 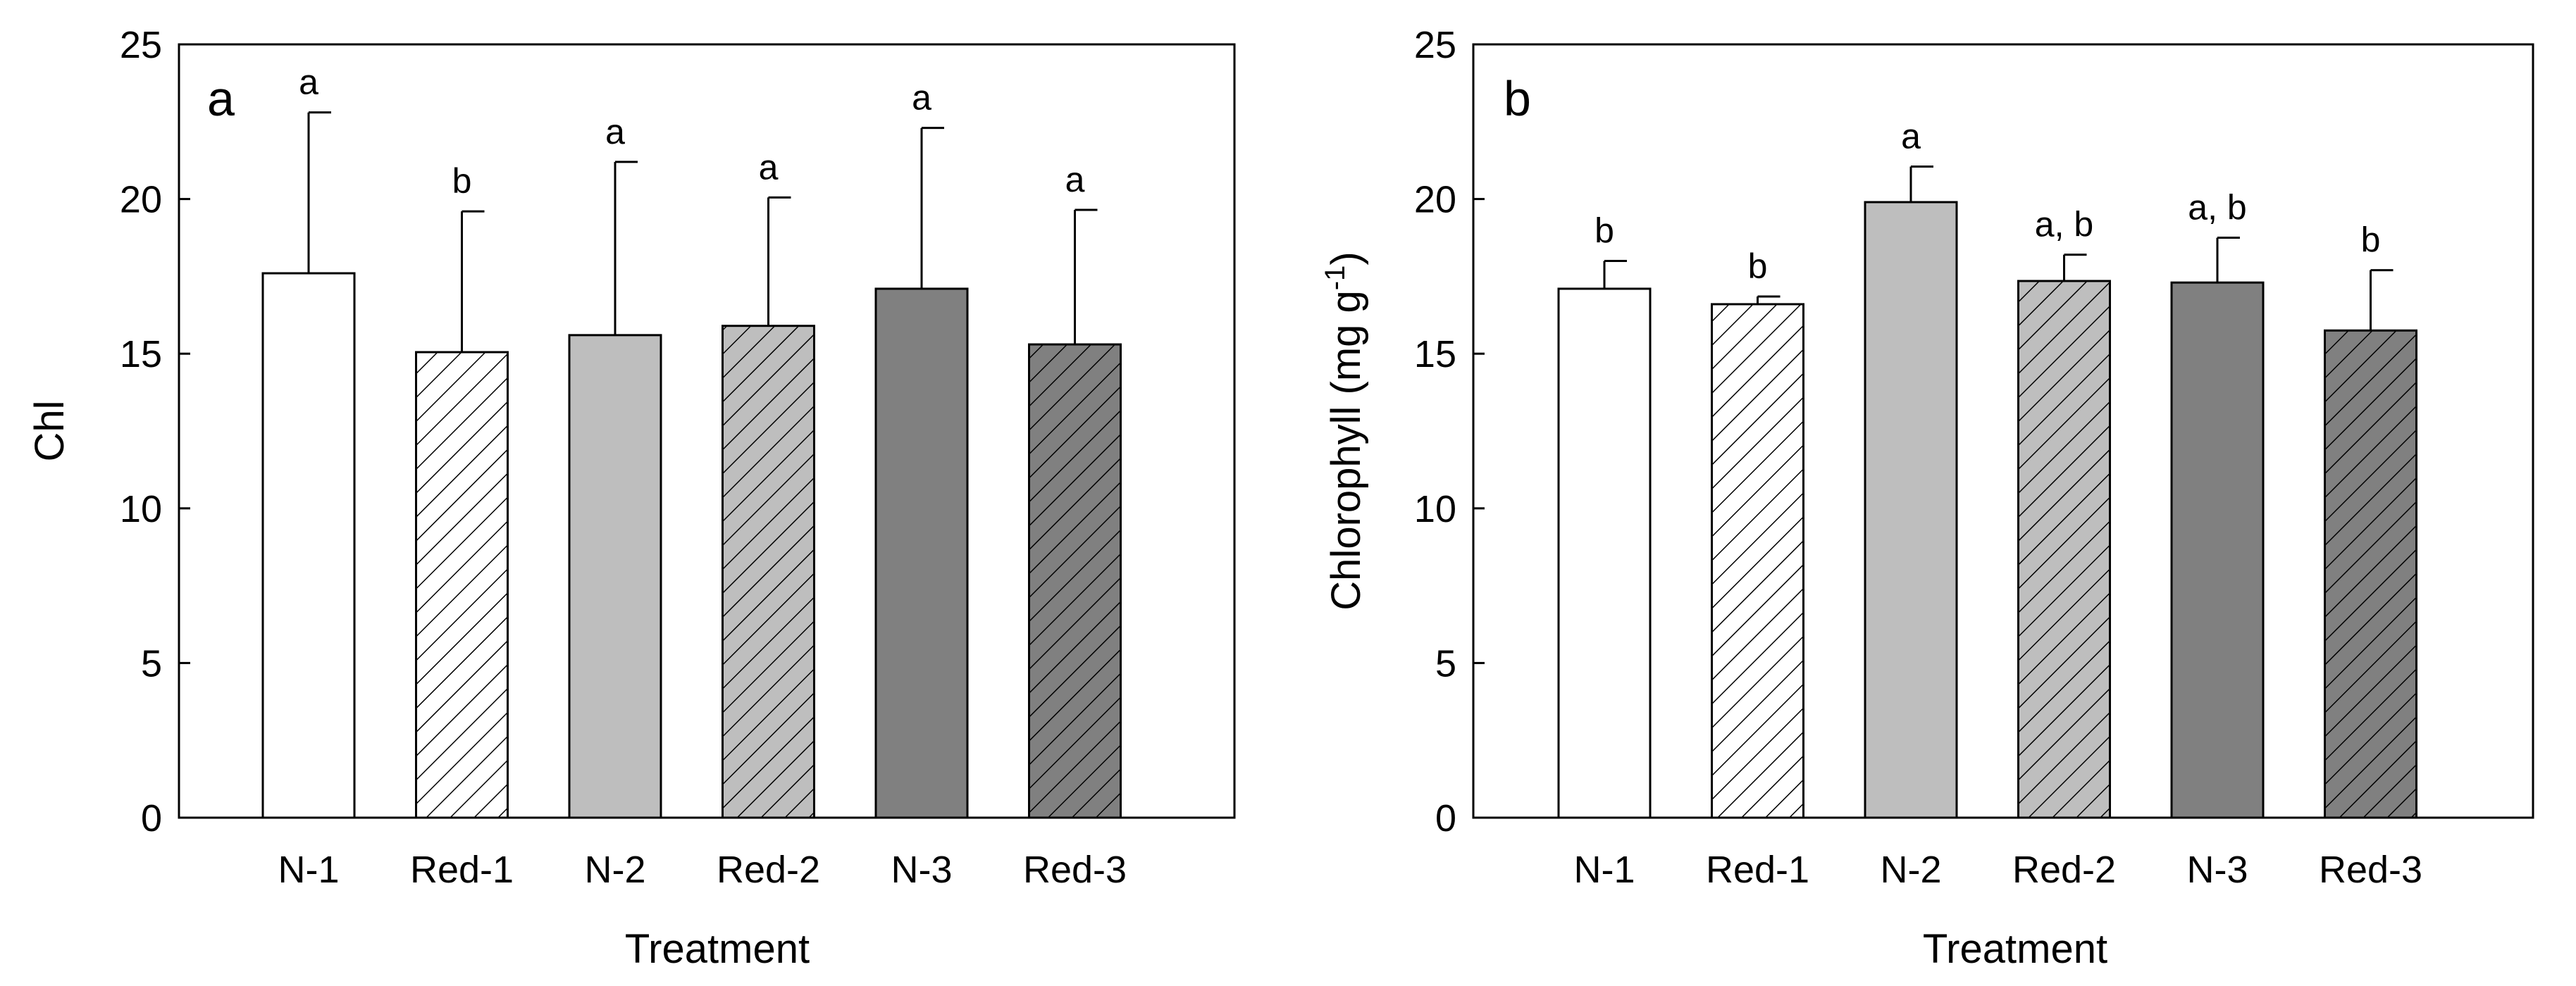 What do you see at coordinates (1075, 870) in the screenshot?
I see `category-label-a-Red-3: Red-3` at bounding box center [1075, 870].